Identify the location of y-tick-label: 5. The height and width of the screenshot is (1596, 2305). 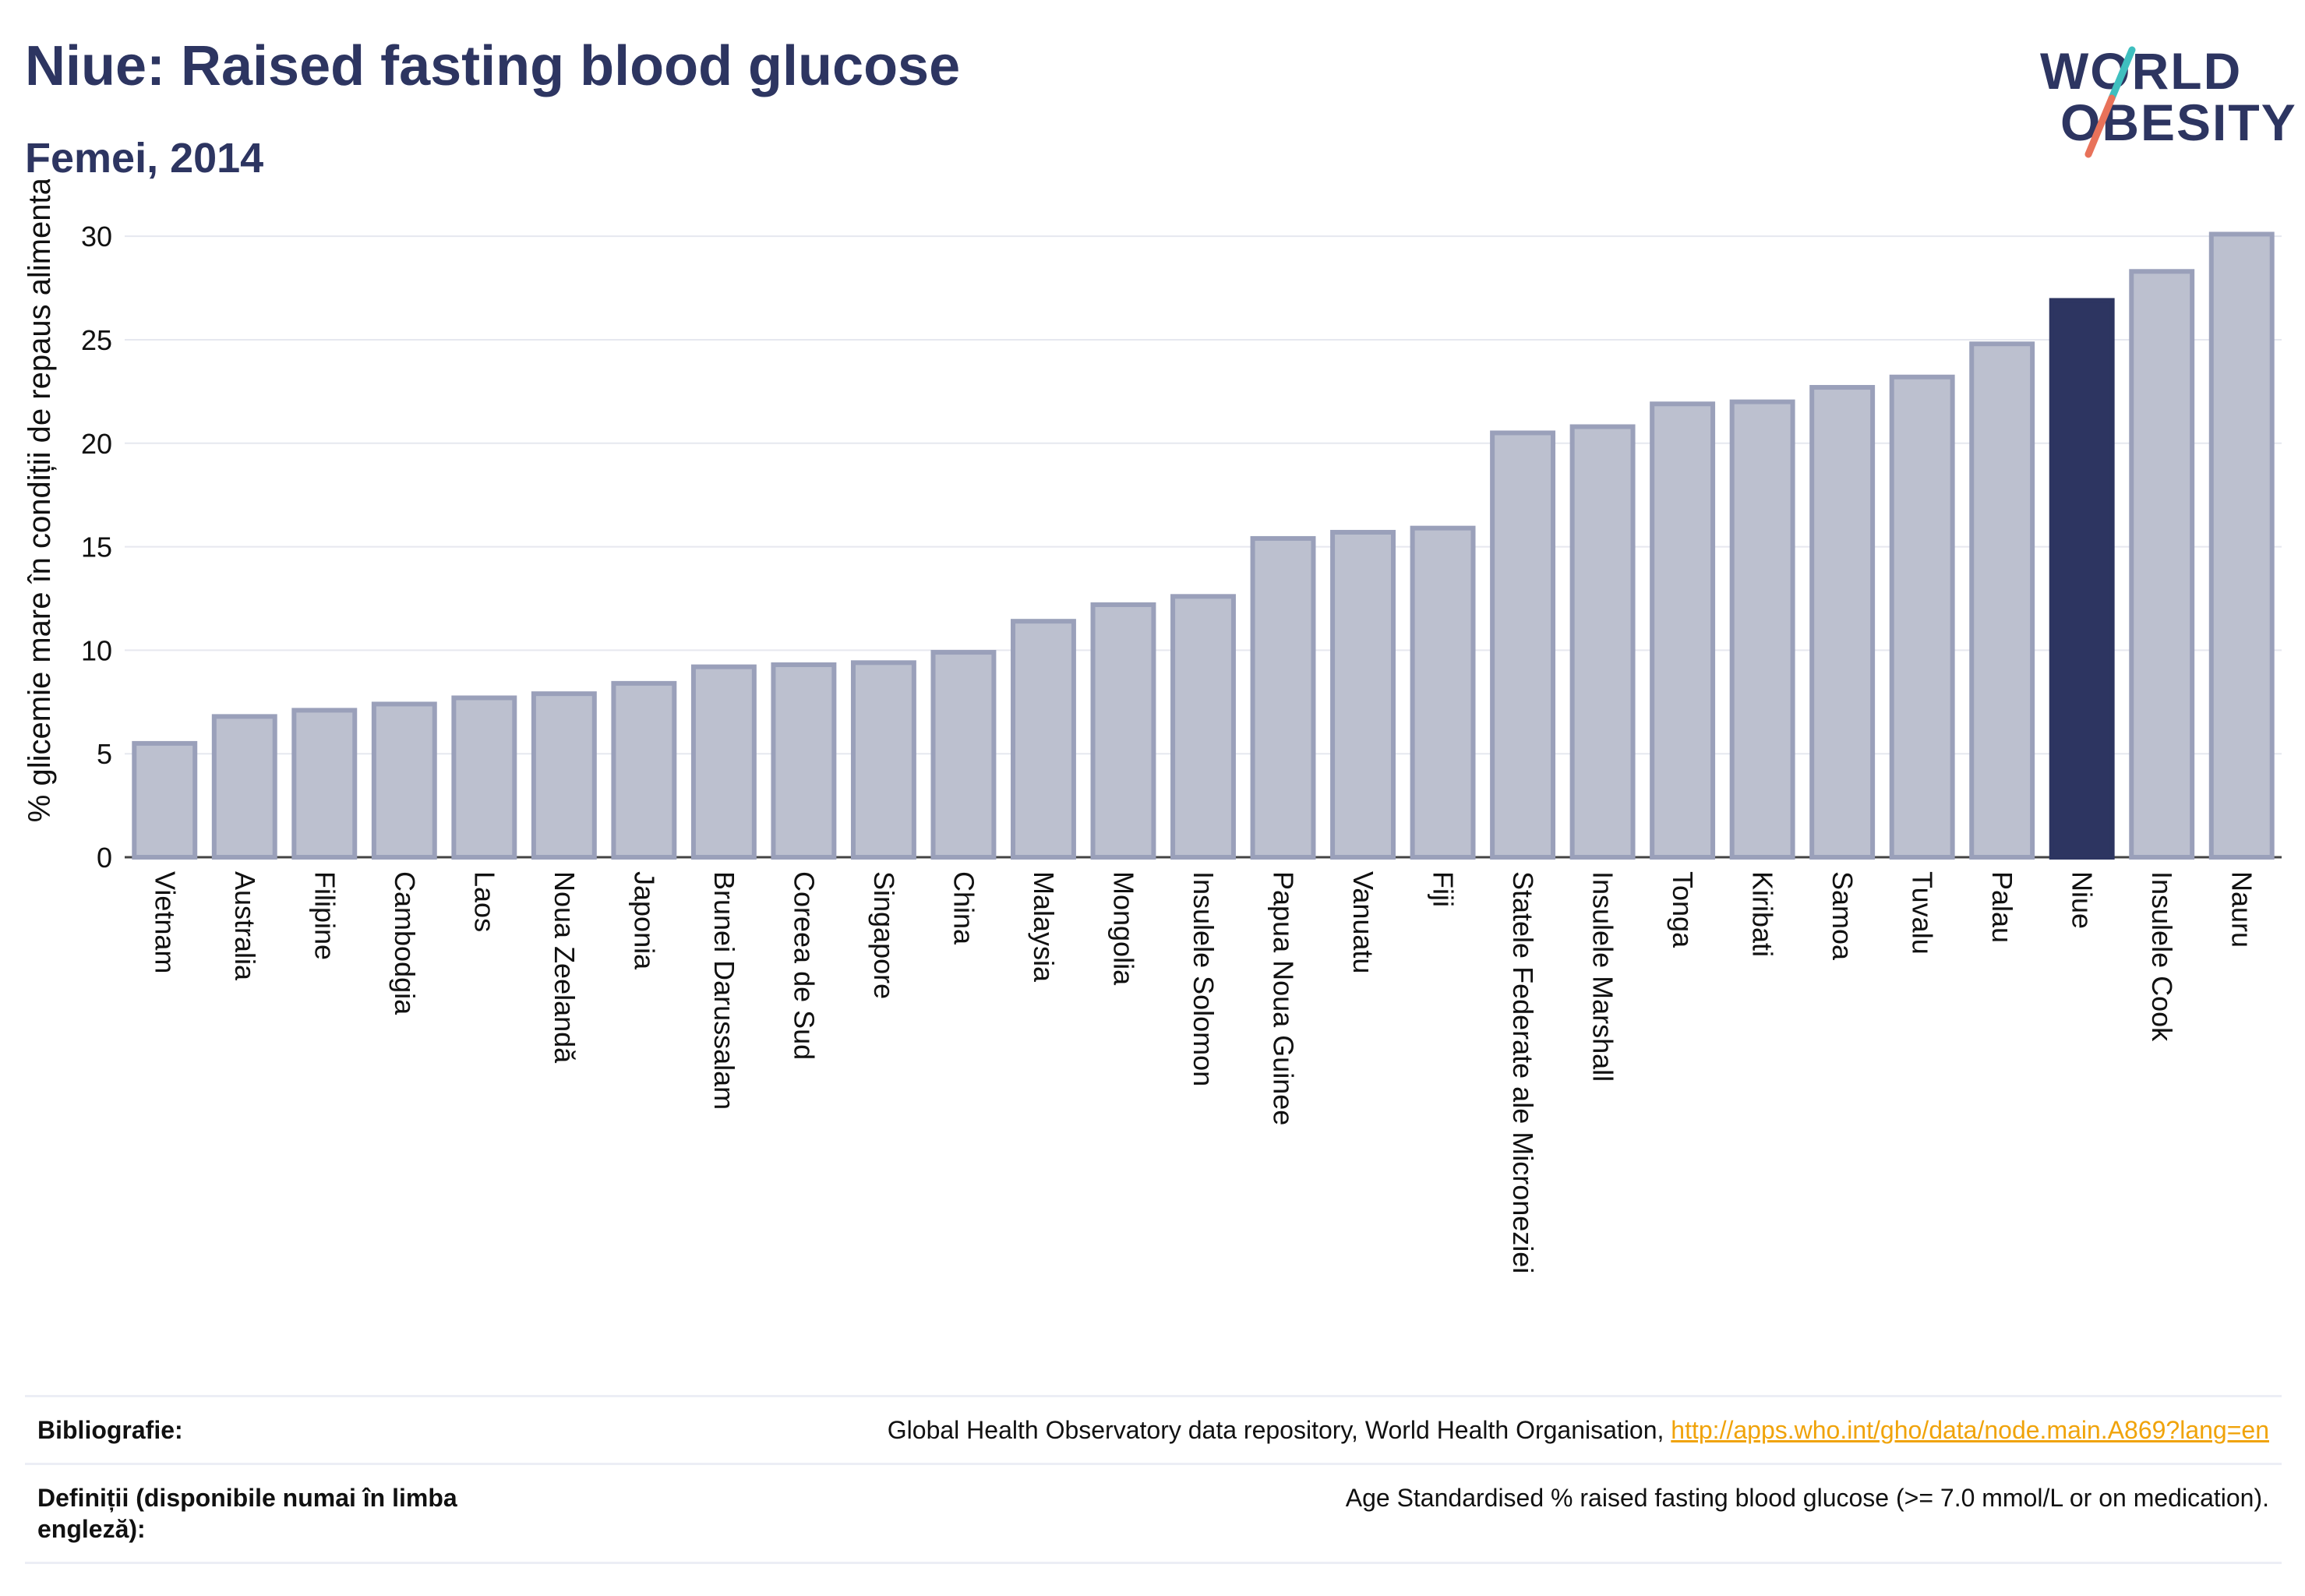
(105, 754).